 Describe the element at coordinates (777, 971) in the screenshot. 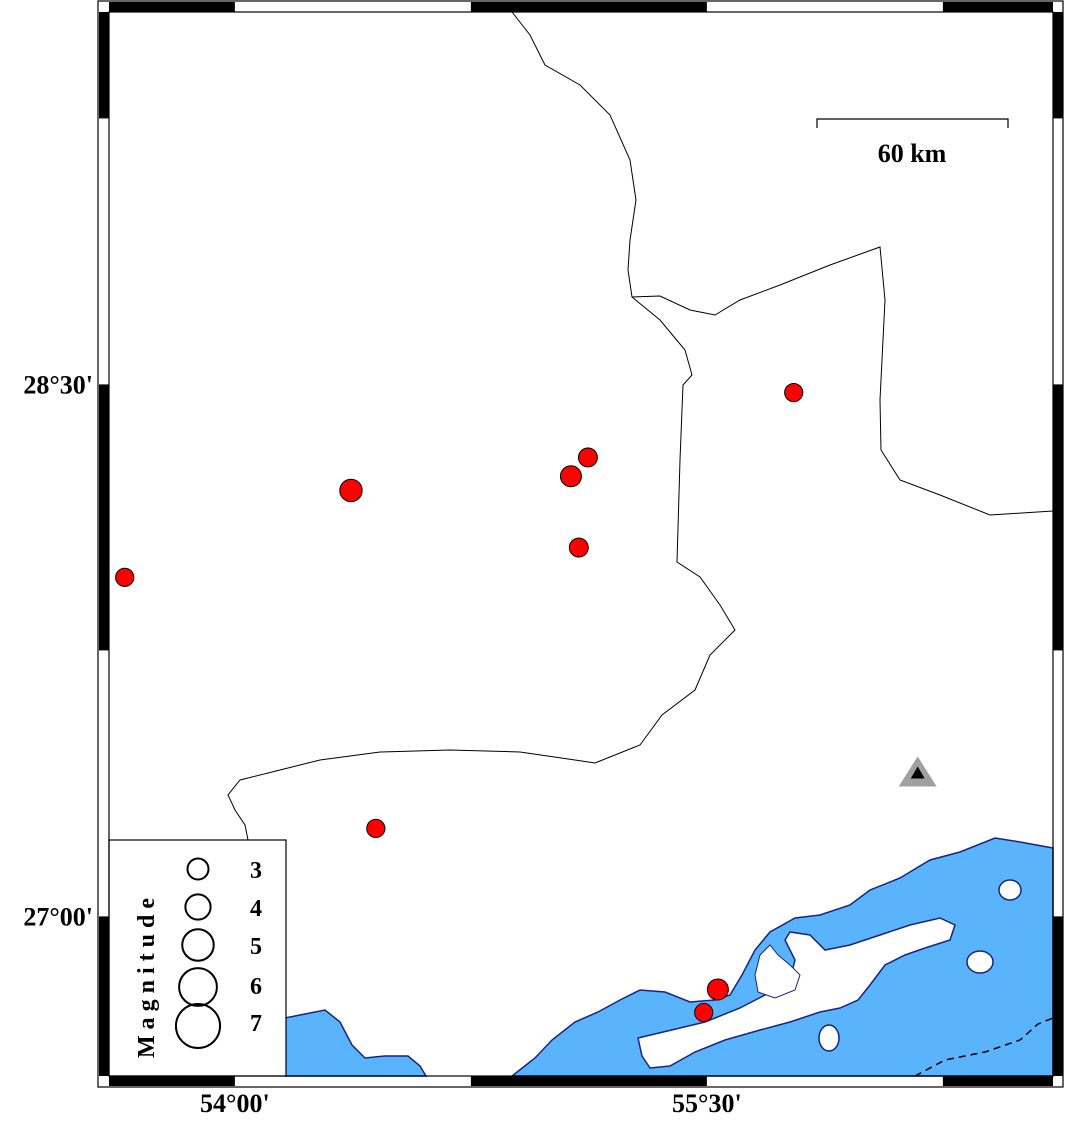

I see `mangrove-islets` at that location.